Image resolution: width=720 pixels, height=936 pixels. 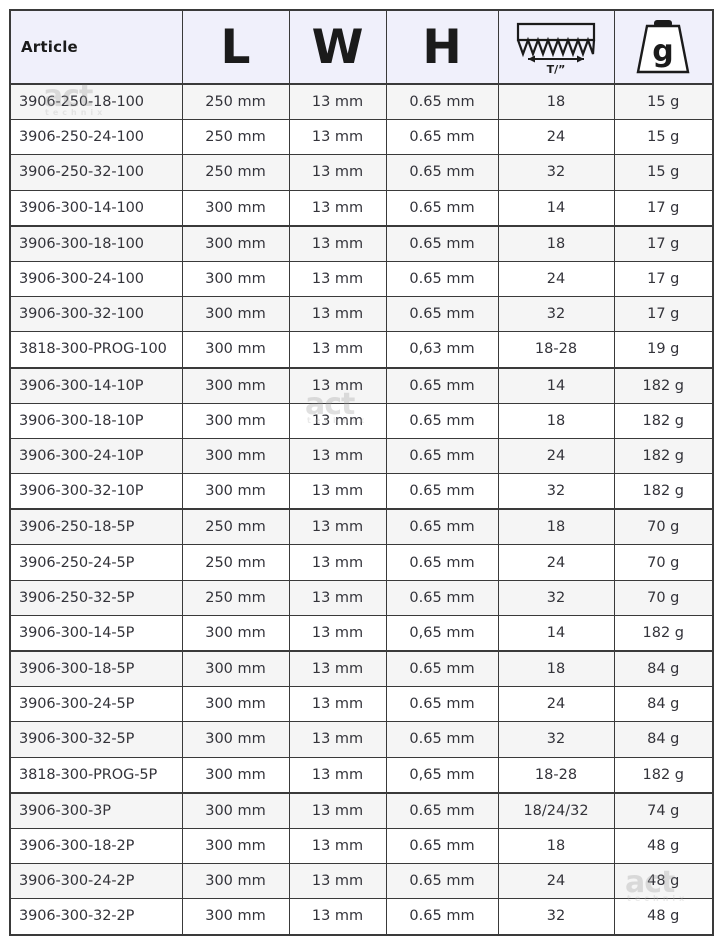 I want to click on cell-article: 3906-300-32-10P, so click(x=96, y=492).